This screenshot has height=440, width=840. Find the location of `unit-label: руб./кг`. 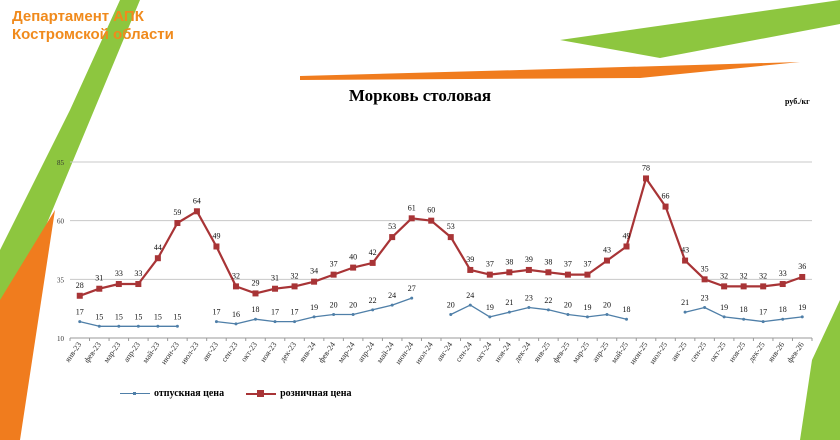

unit-label: руб./кг is located at coordinates (797, 101).